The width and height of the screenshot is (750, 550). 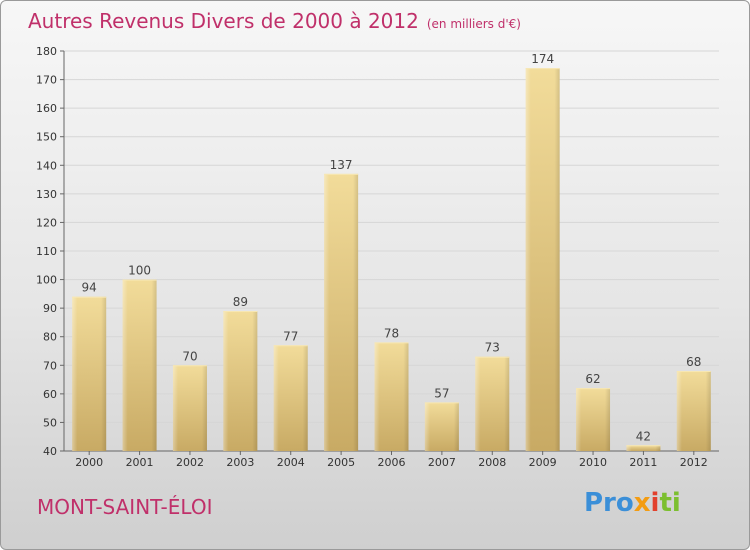 I want to click on x-tick-label: 2001, so click(x=140, y=462).